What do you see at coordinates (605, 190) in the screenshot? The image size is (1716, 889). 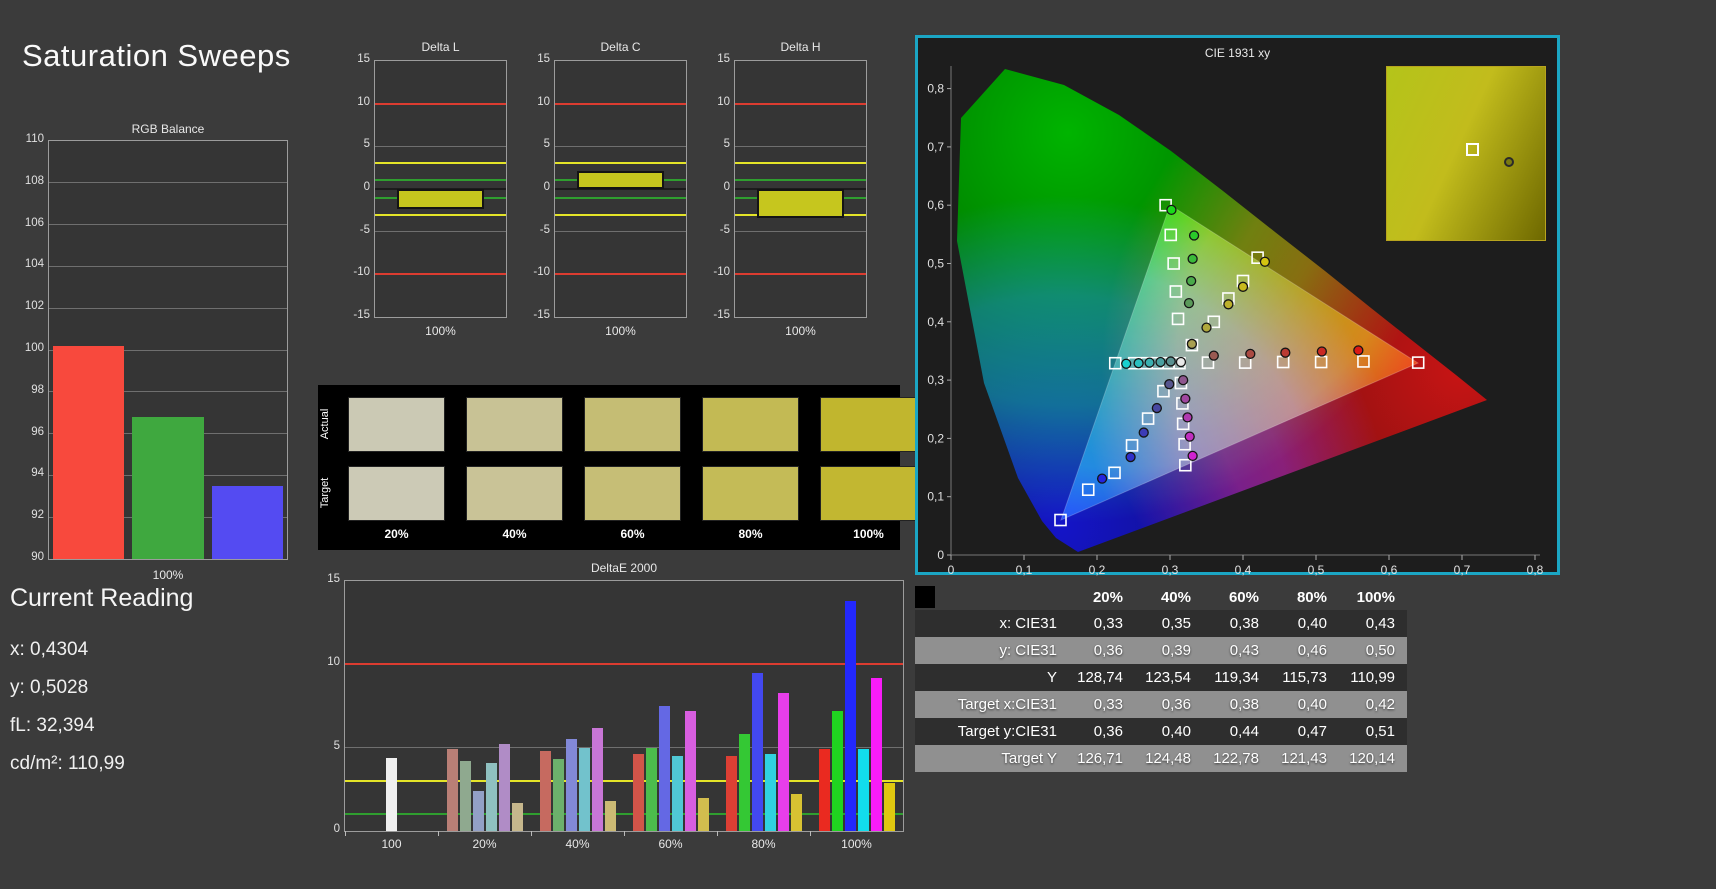 I see `delta-c-chart: Delta C -15 -10 -5 0 5 10 15 100%` at bounding box center [605, 190].